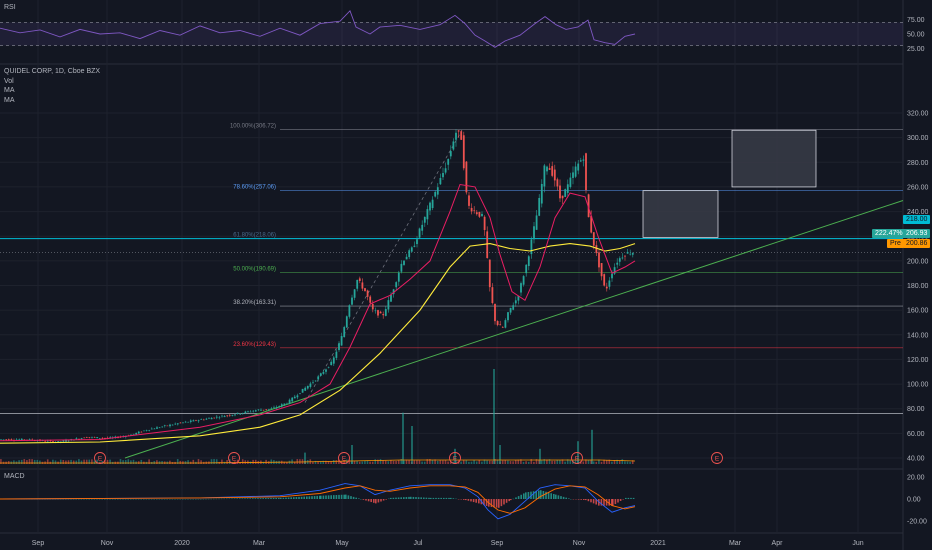  What do you see at coordinates (9, 100) in the screenshot?
I see `moving-average-label-2: MA` at bounding box center [9, 100].